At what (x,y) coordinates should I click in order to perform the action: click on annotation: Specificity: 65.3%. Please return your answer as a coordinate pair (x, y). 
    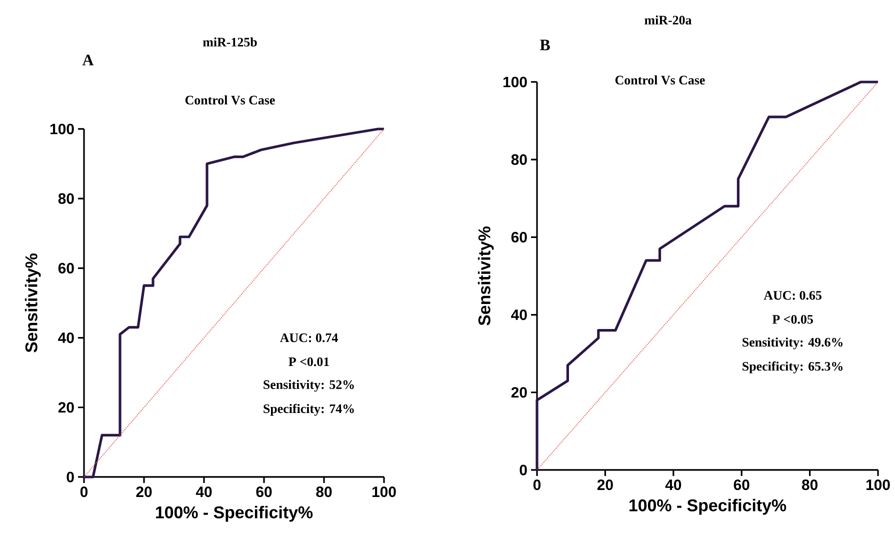
    Looking at the image, I should click on (792, 367).